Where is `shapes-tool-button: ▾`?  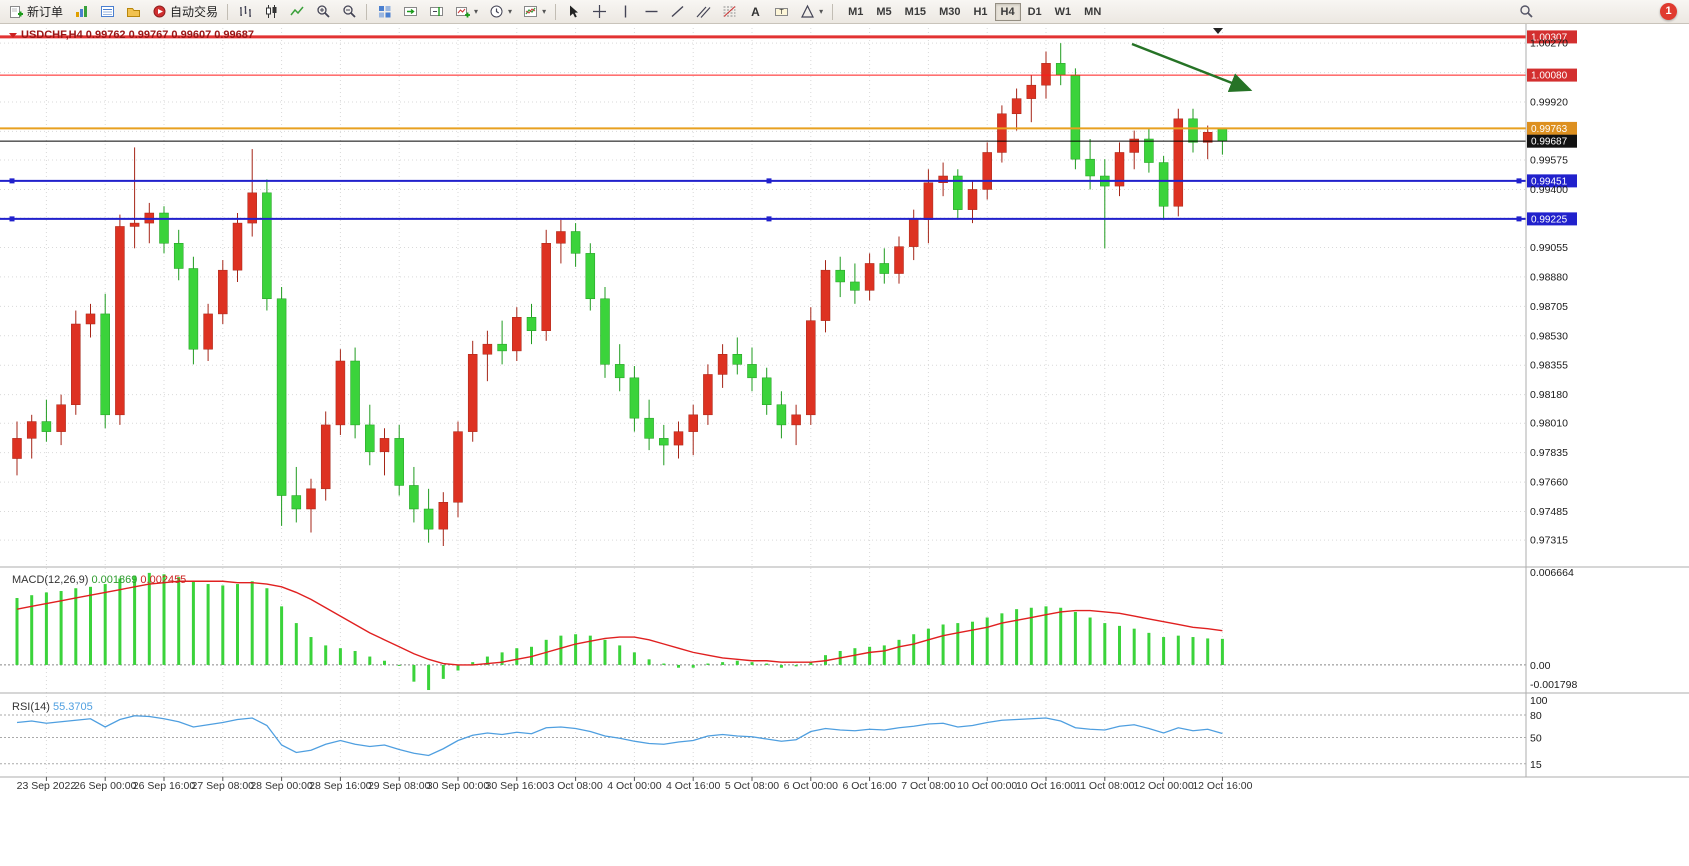 shapes-tool-button: ▾ is located at coordinates (811, 12).